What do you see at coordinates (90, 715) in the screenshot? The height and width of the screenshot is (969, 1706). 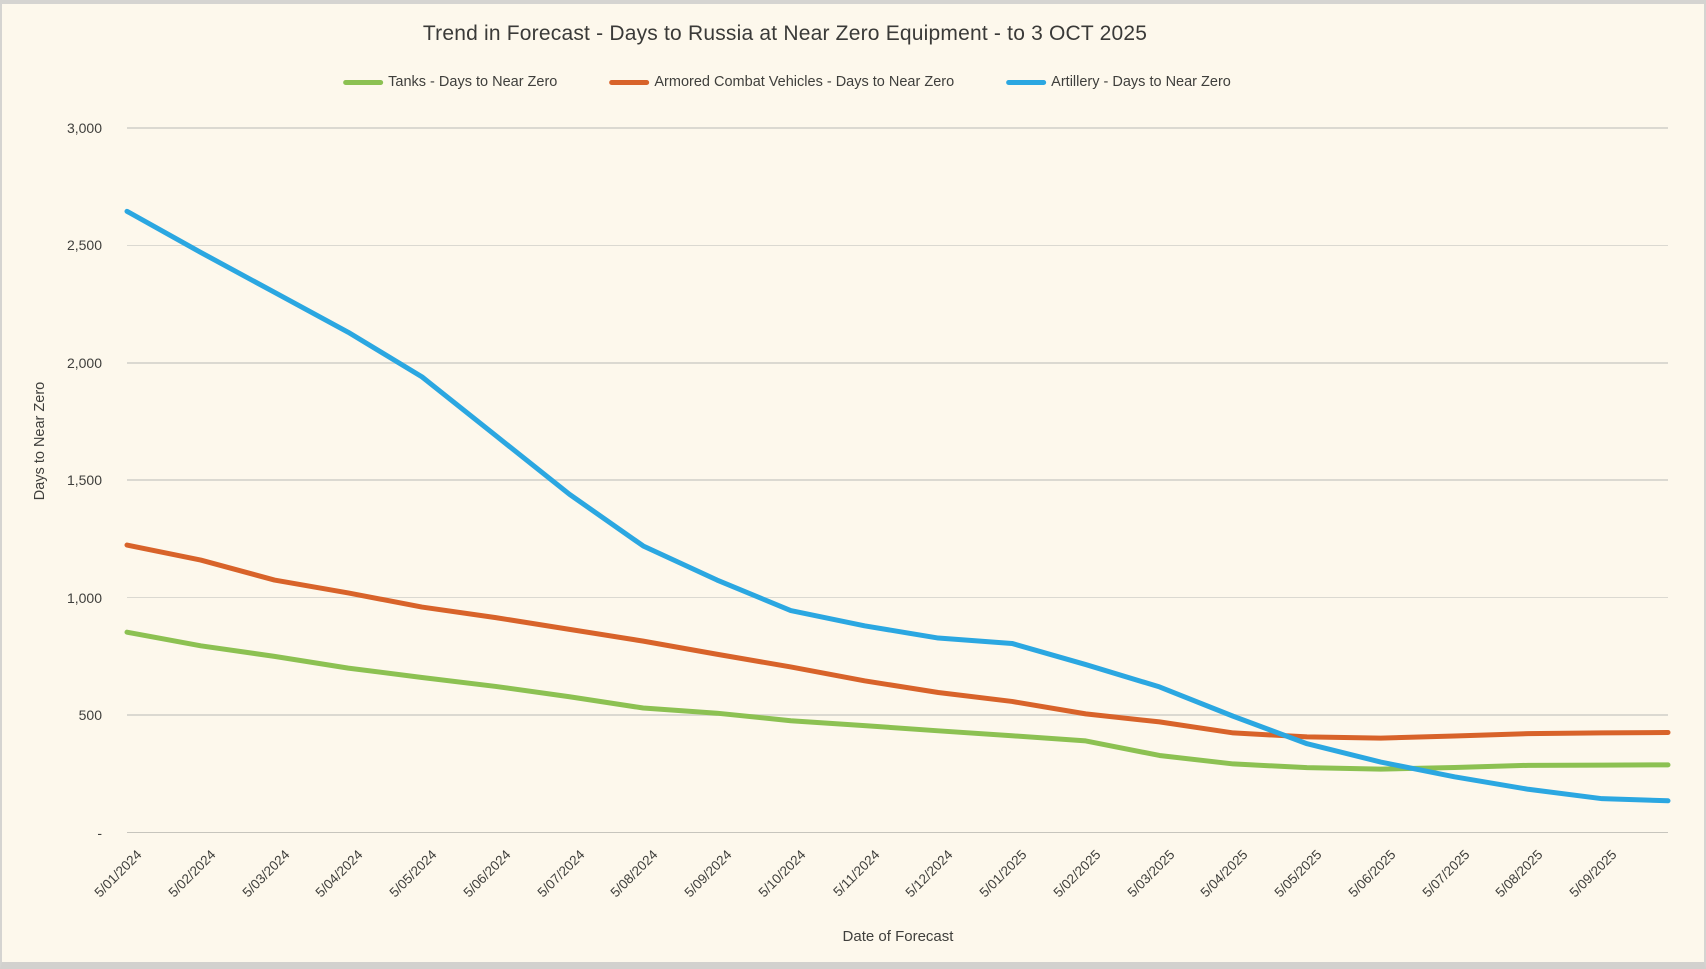 I see `y-tick-label-500: 500` at bounding box center [90, 715].